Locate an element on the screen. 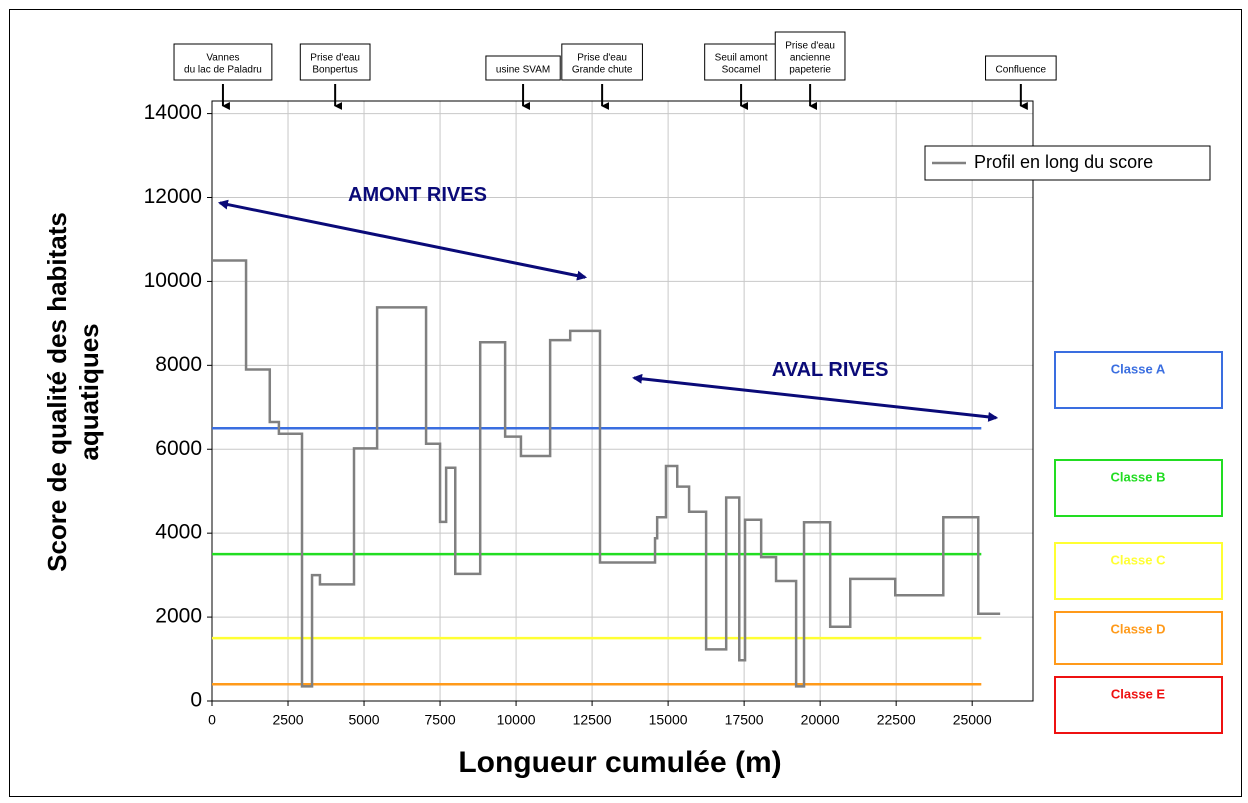 This screenshot has height=803, width=1248. site-label: Grande chute is located at coordinates (602, 70).